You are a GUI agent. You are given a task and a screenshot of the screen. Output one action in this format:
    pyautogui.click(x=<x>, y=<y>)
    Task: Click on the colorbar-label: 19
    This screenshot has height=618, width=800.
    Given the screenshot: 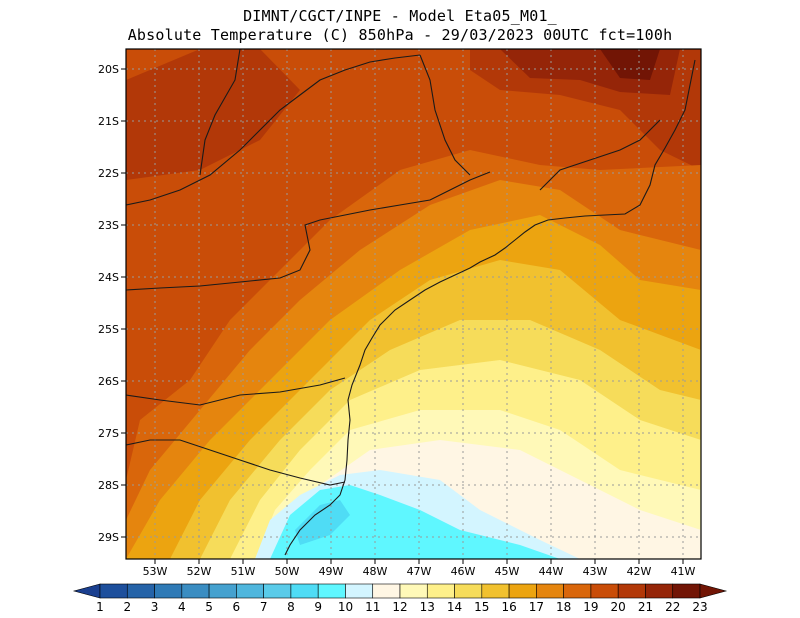 What is the action you would take?
    pyautogui.click(x=590, y=607)
    